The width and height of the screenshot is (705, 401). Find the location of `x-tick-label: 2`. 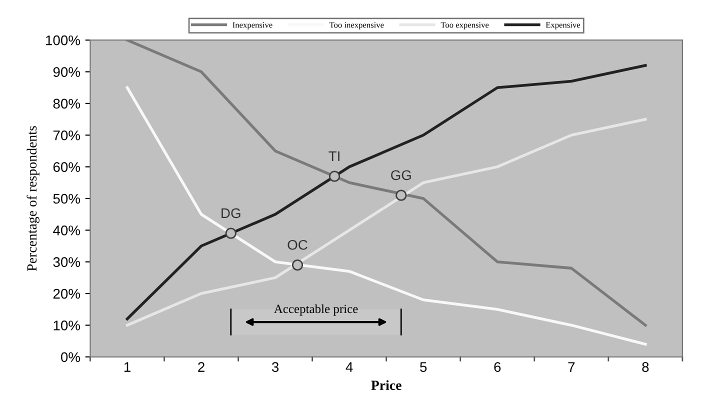

x-tick-label: 2 is located at coordinates (201, 367).